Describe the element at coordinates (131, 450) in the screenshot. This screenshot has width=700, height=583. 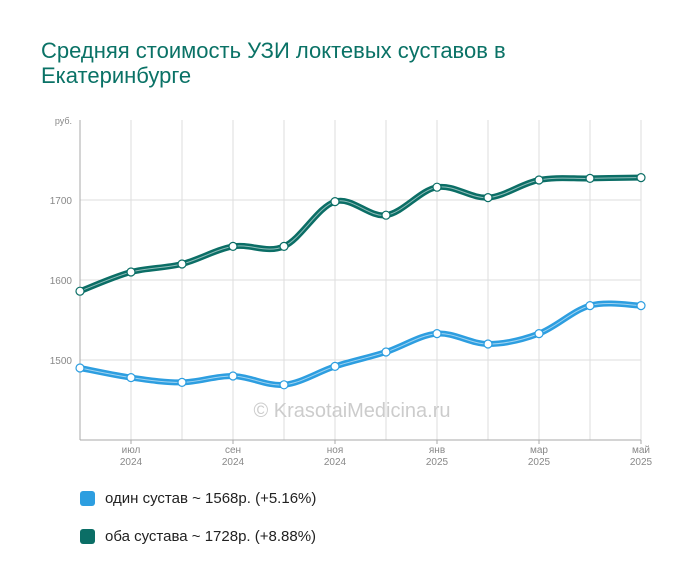
I see `x-tick-label: июл` at that location.